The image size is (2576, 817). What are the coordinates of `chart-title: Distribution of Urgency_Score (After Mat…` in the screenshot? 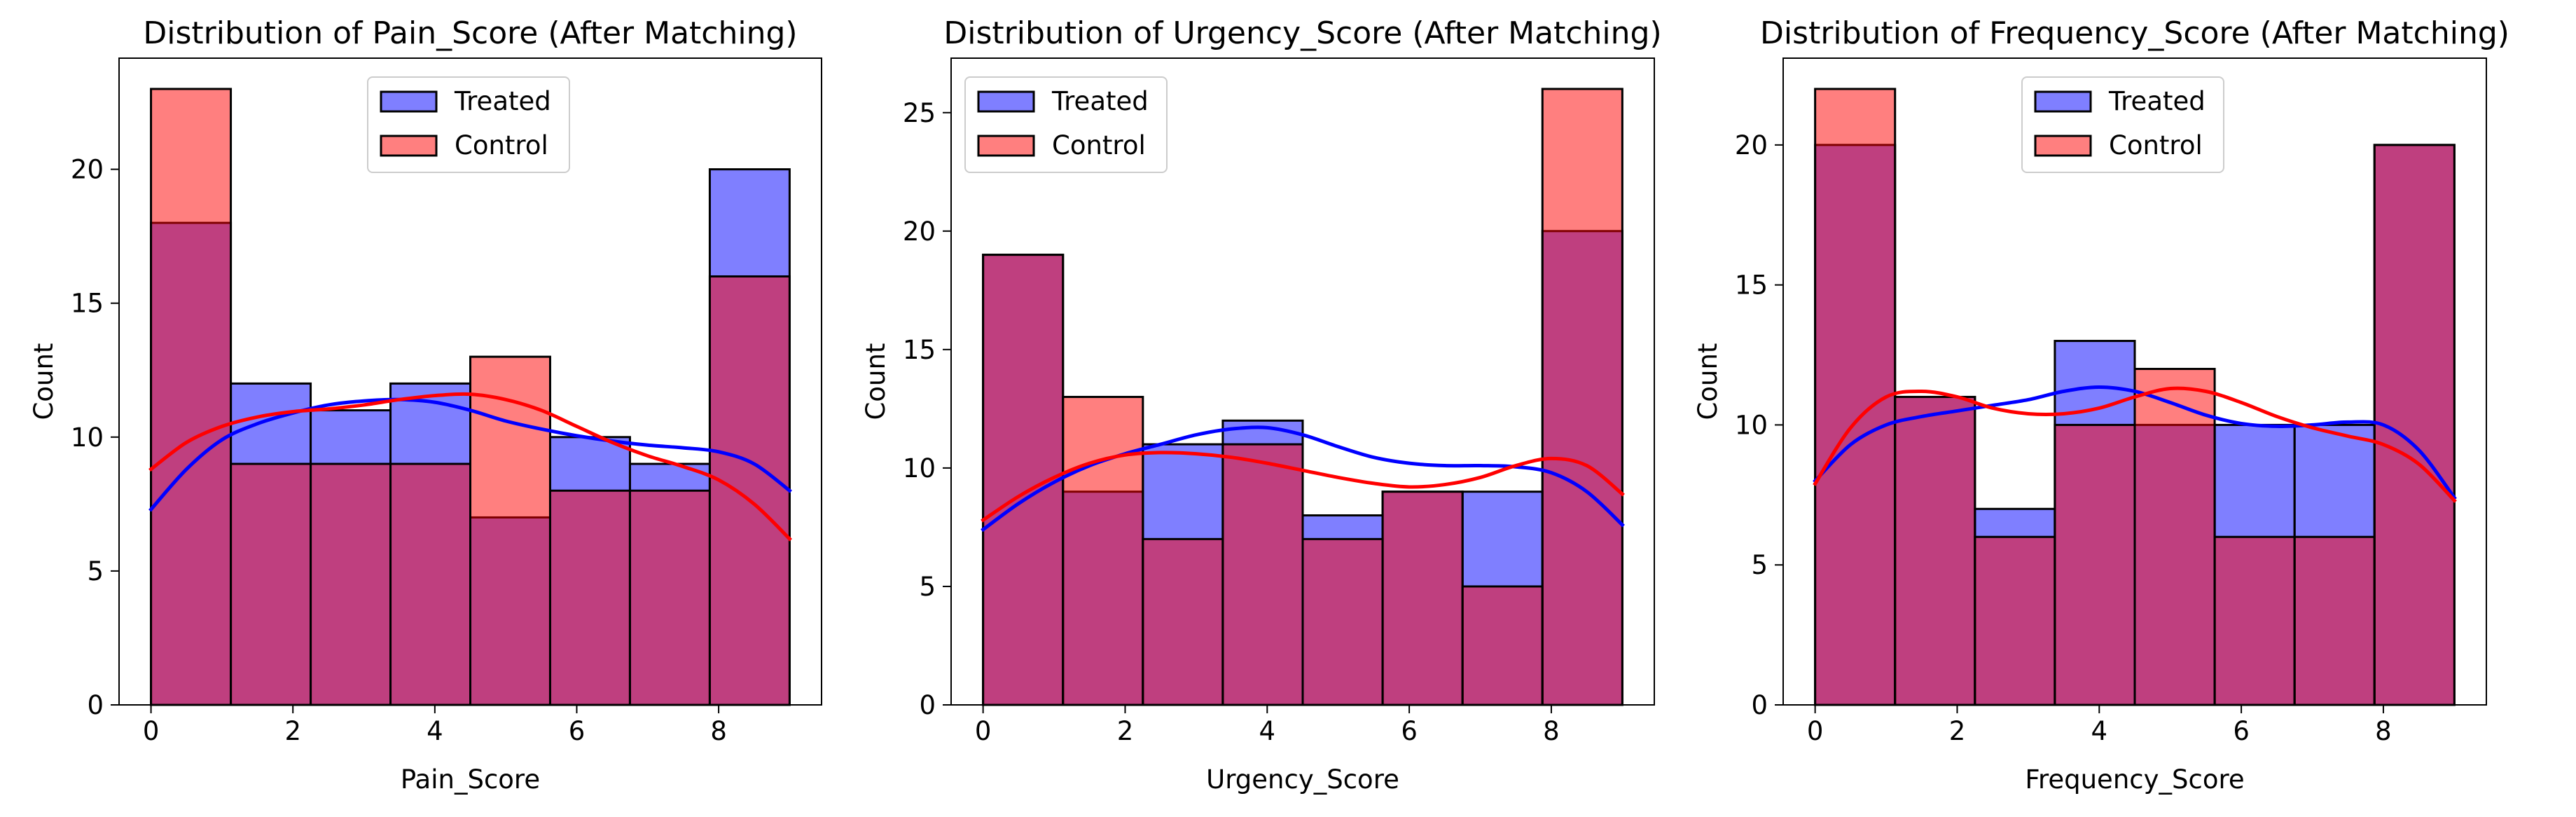 It's located at (1302, 33).